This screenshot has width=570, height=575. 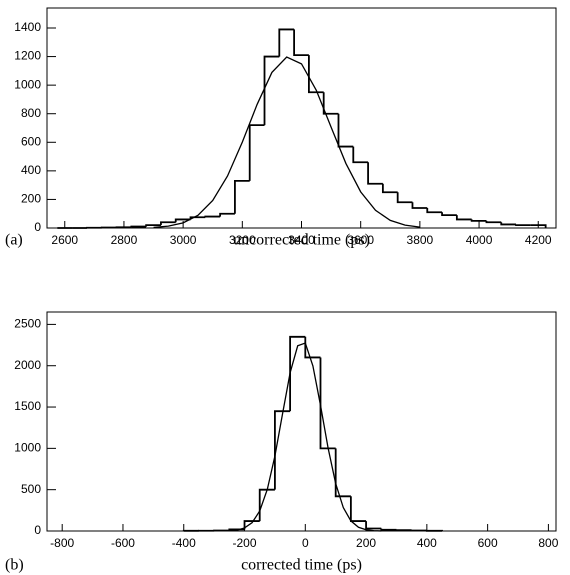 I want to click on x-tick-label: 3400, so click(x=301, y=240).